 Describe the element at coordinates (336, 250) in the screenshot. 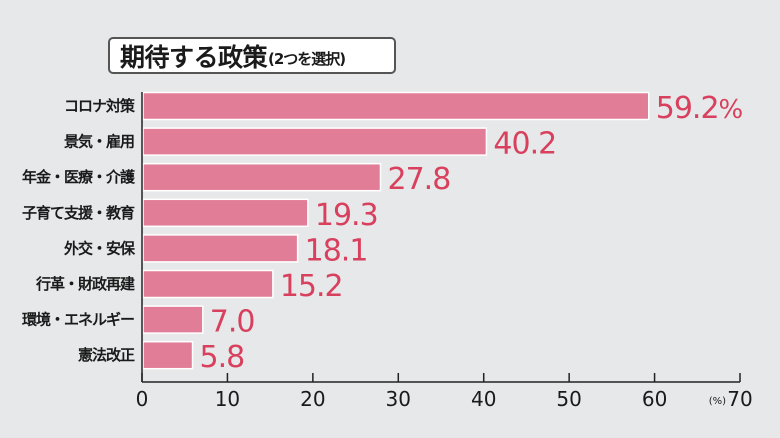

I see `data-label: 18.1` at that location.